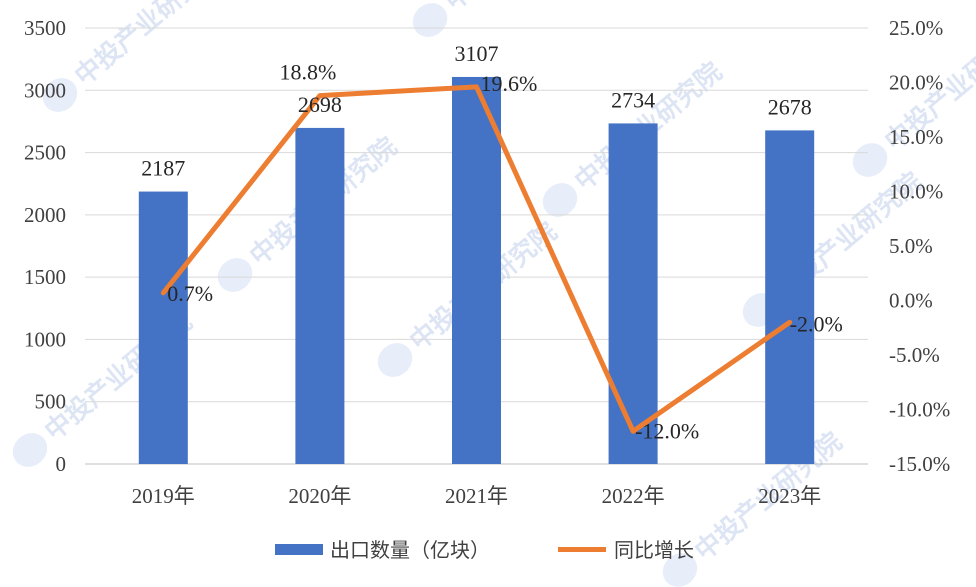 Image resolution: width=976 pixels, height=587 pixels. What do you see at coordinates (916, 192) in the screenshot?
I see `right-tick-label: 10.0%` at bounding box center [916, 192].